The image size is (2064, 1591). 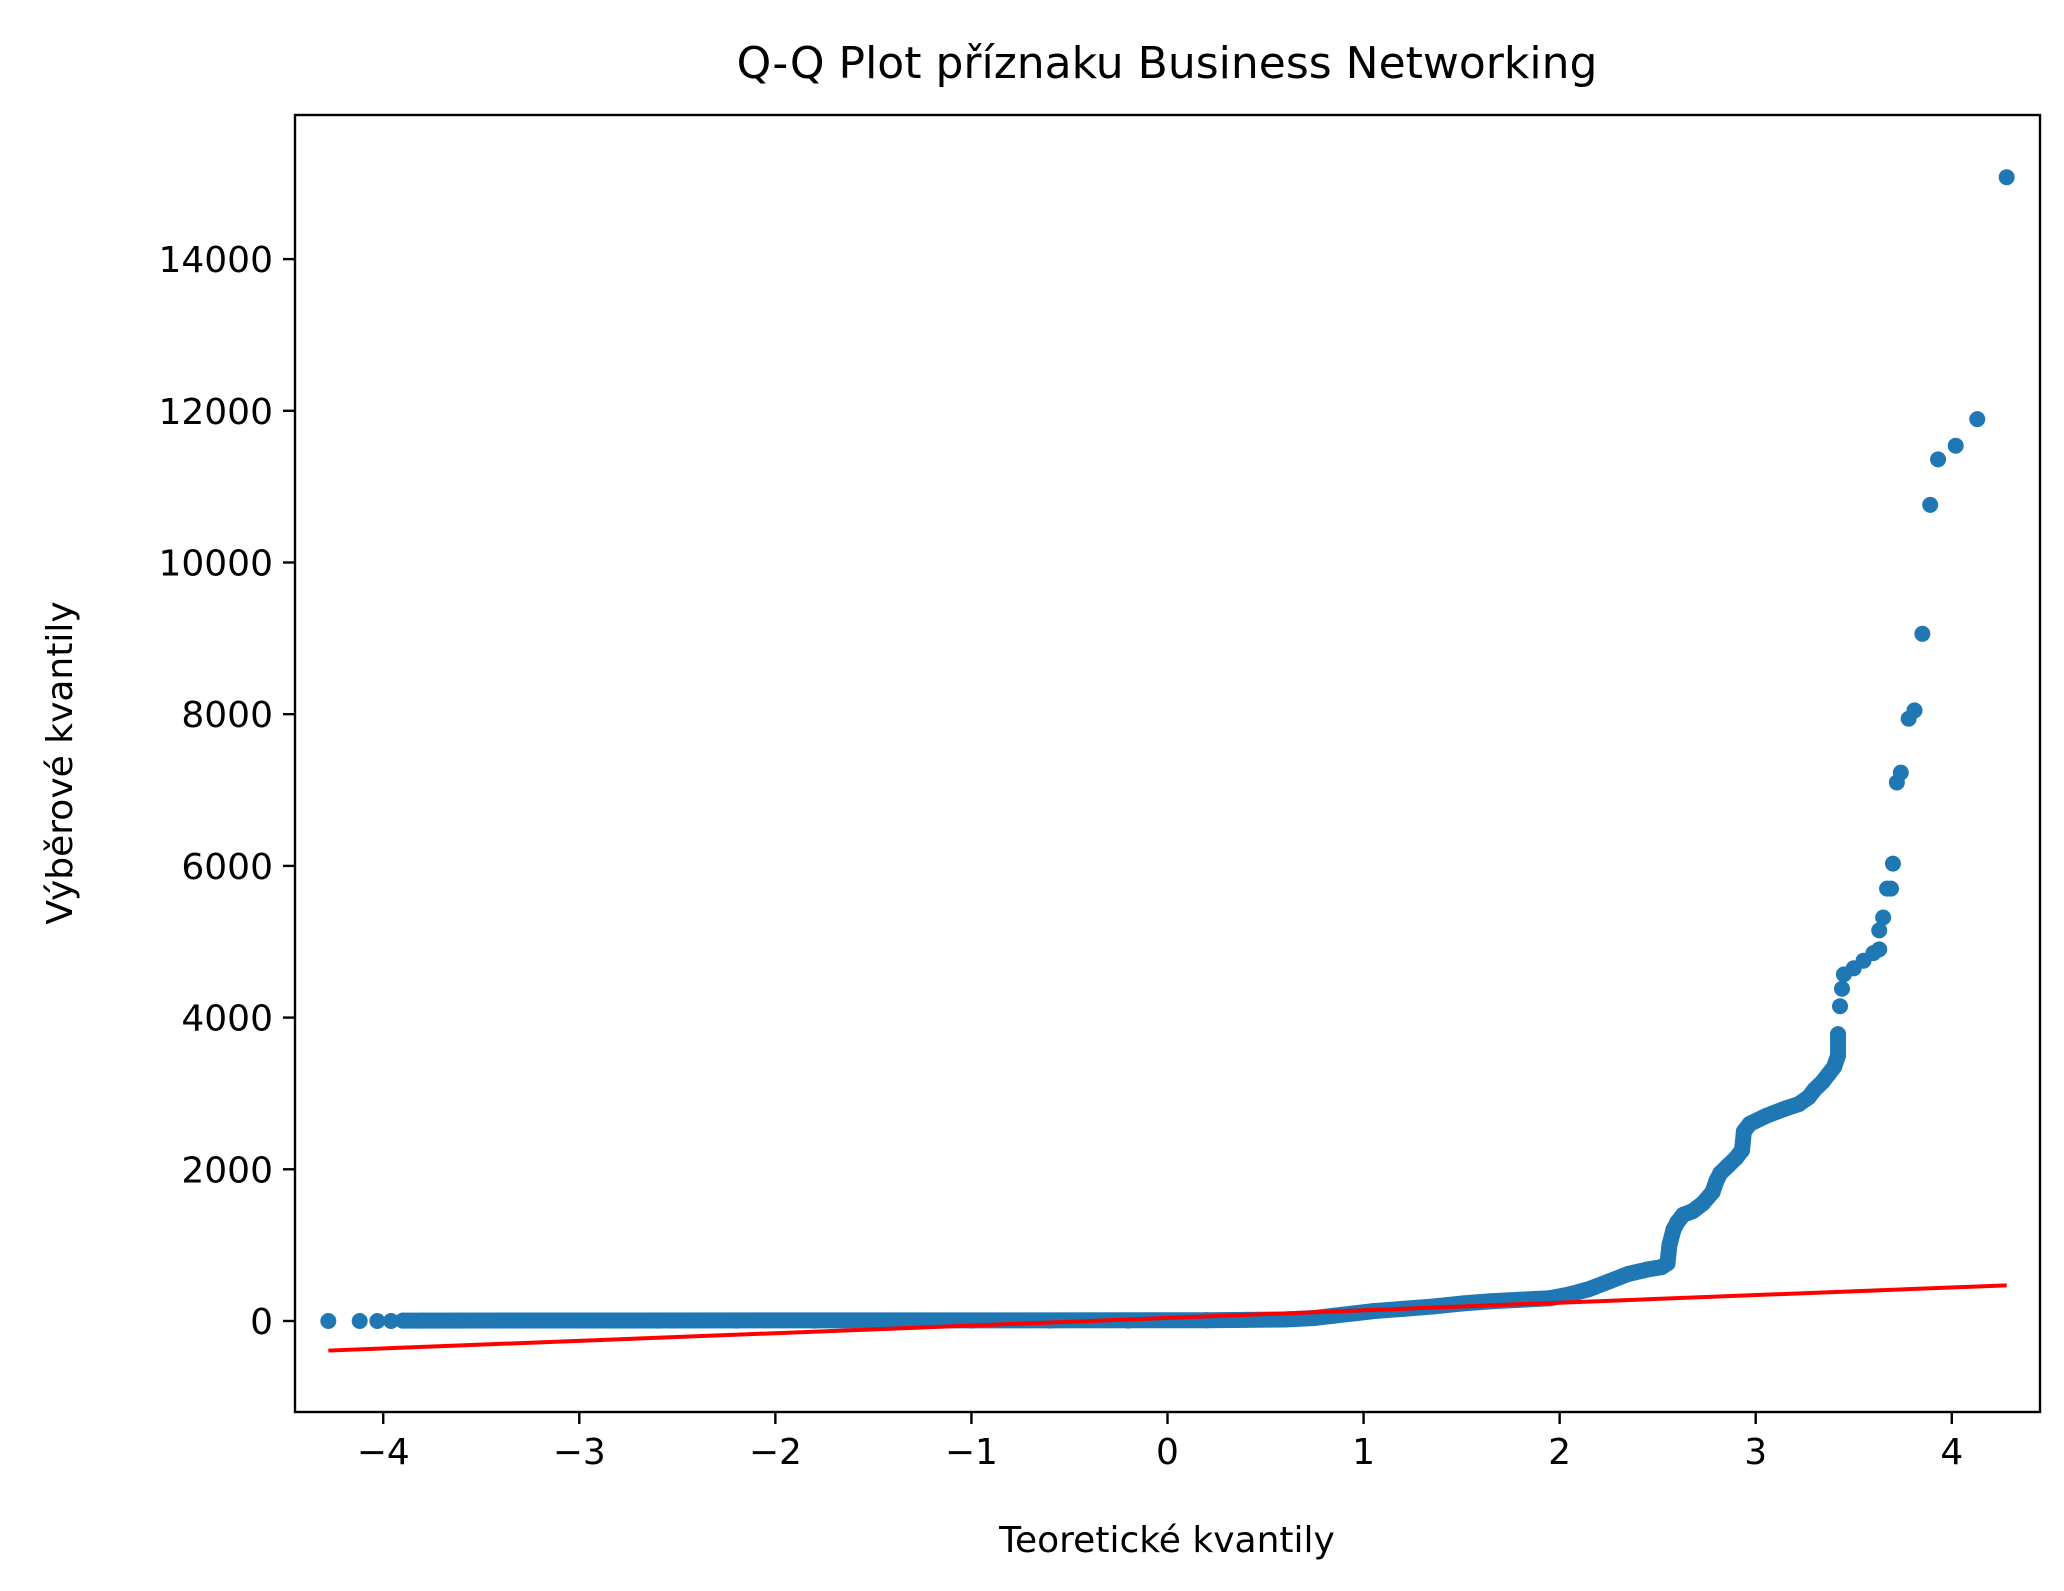 What do you see at coordinates (971, 1452) in the screenshot?
I see `x-tick-label: −1` at bounding box center [971, 1452].